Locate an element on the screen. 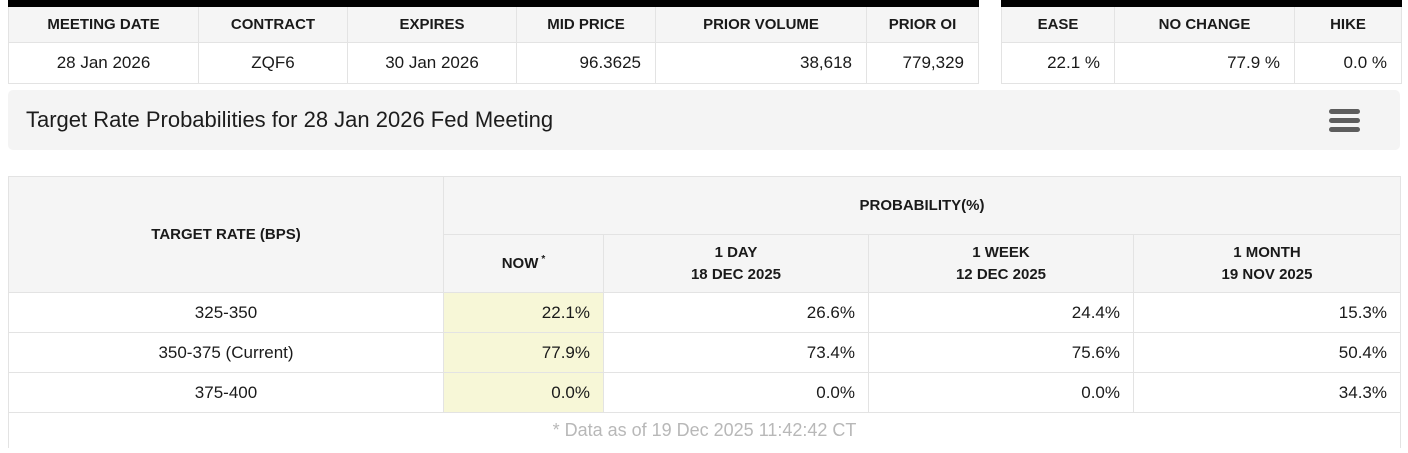  hamburger-menu-icon is located at coordinates (1344, 120).